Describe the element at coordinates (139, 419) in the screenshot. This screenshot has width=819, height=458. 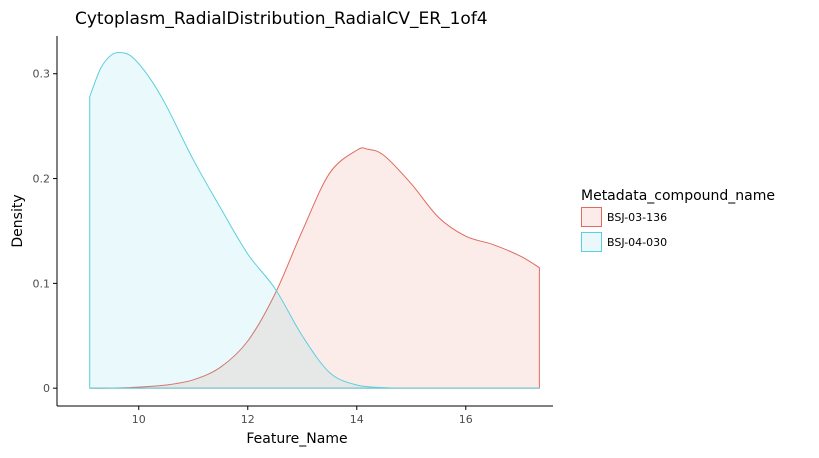
I see `x-tick-label: 10` at that location.